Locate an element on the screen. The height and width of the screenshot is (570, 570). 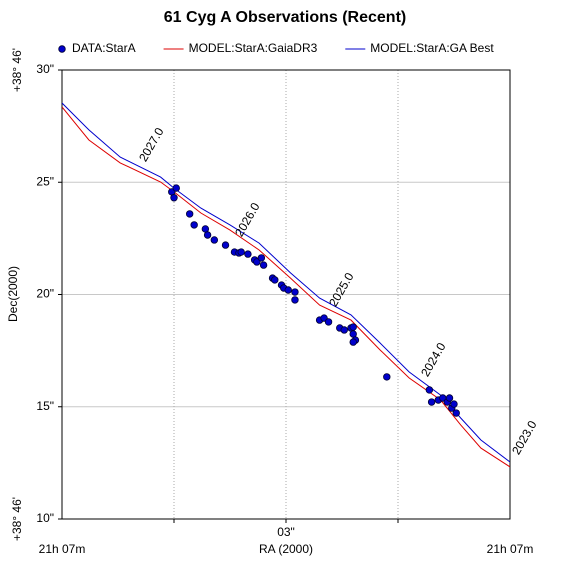
legend-label: MODEL:StarA:GA Best is located at coordinates (432, 48).